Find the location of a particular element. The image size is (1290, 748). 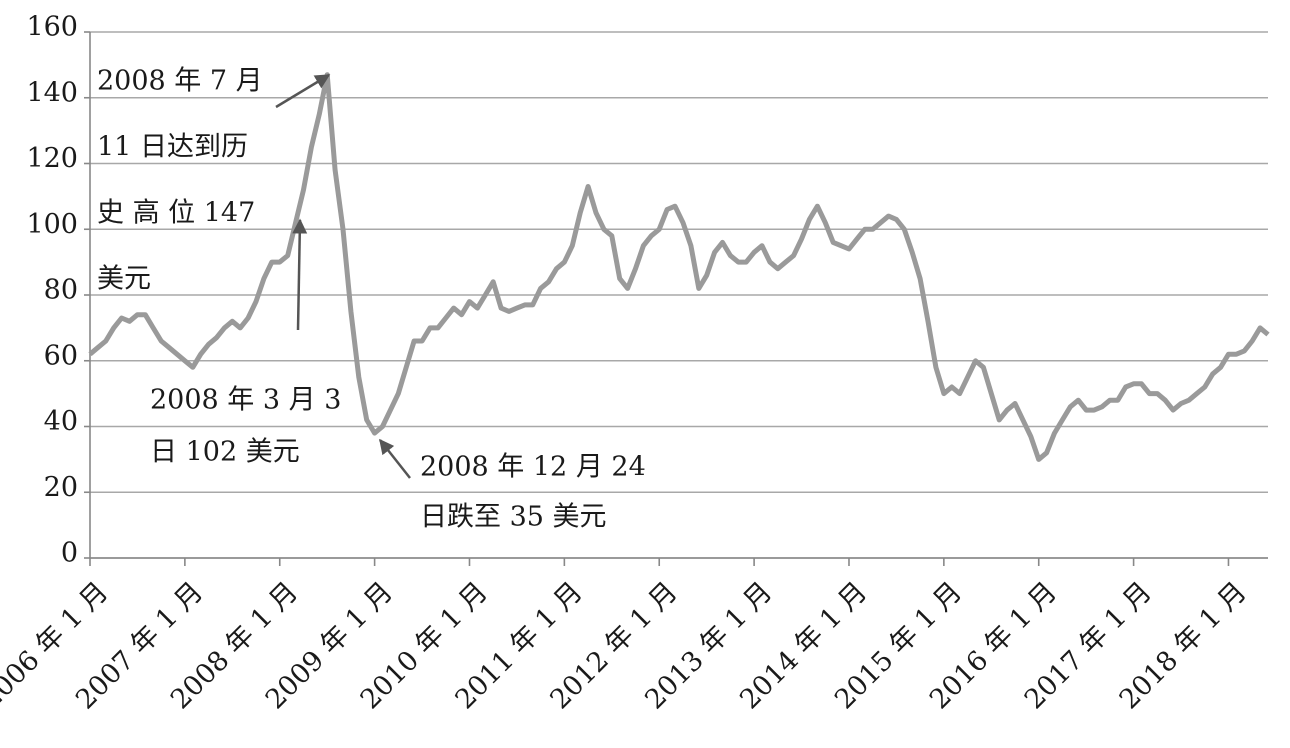

annotation: 美元 is located at coordinates (124, 279).